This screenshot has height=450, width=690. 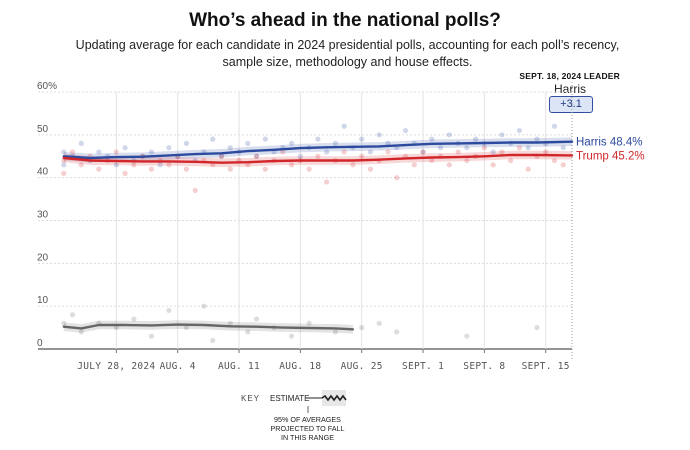 What do you see at coordinates (43, 300) in the screenshot?
I see `y-tick-label: 10` at bounding box center [43, 300].